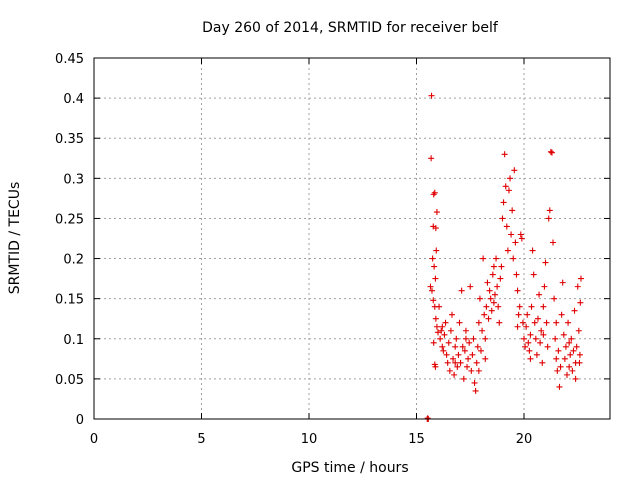 This screenshot has height=480, width=640. Describe the element at coordinates (69, 300) in the screenshot. I see `y-tick-label: 0.15` at that location.